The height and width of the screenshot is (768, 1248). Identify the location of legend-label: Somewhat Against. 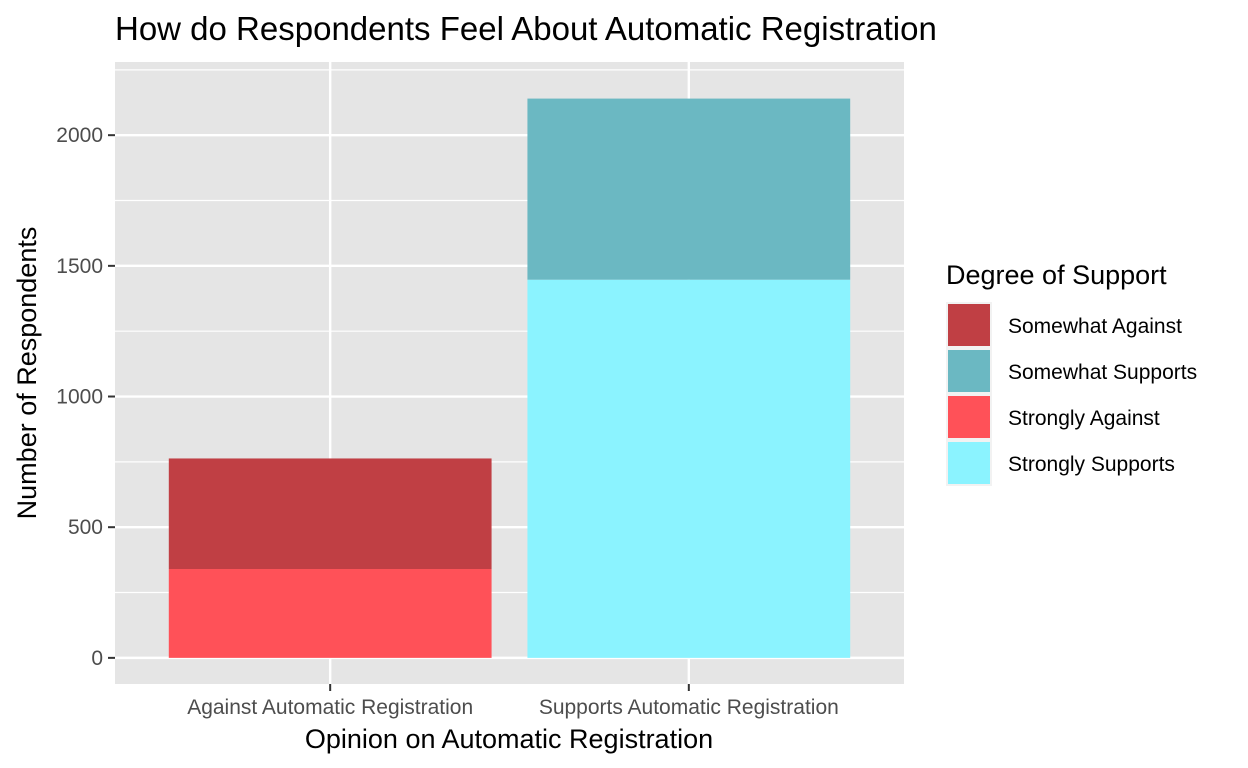
(1095, 326).